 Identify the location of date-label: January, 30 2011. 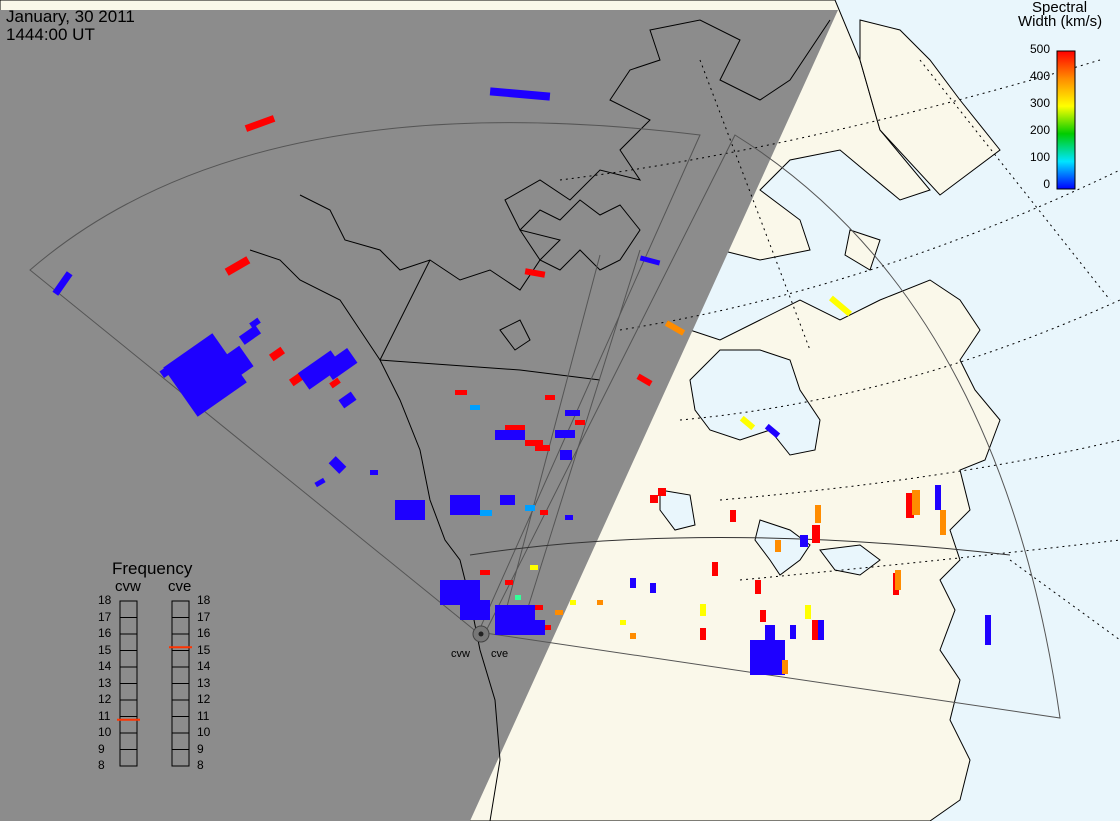
(70, 16).